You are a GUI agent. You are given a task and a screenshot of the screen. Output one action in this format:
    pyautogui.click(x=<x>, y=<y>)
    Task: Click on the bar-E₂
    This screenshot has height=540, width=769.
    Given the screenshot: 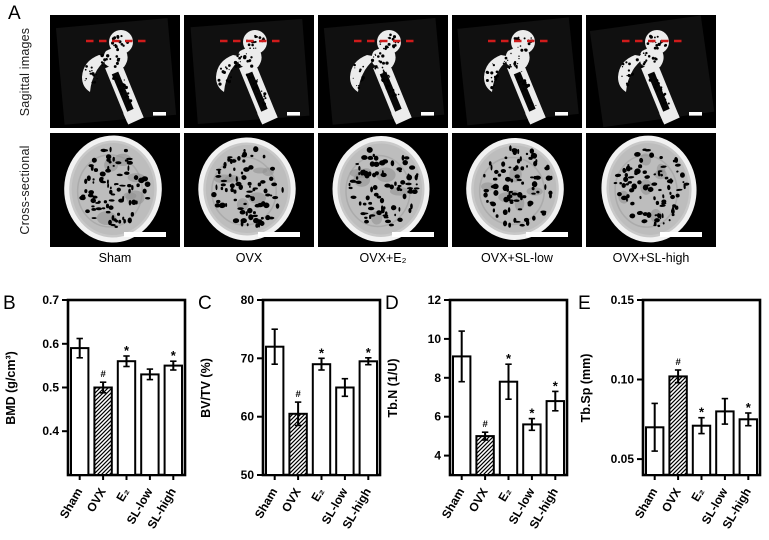 What is the action you would take?
    pyautogui.click(x=321, y=419)
    